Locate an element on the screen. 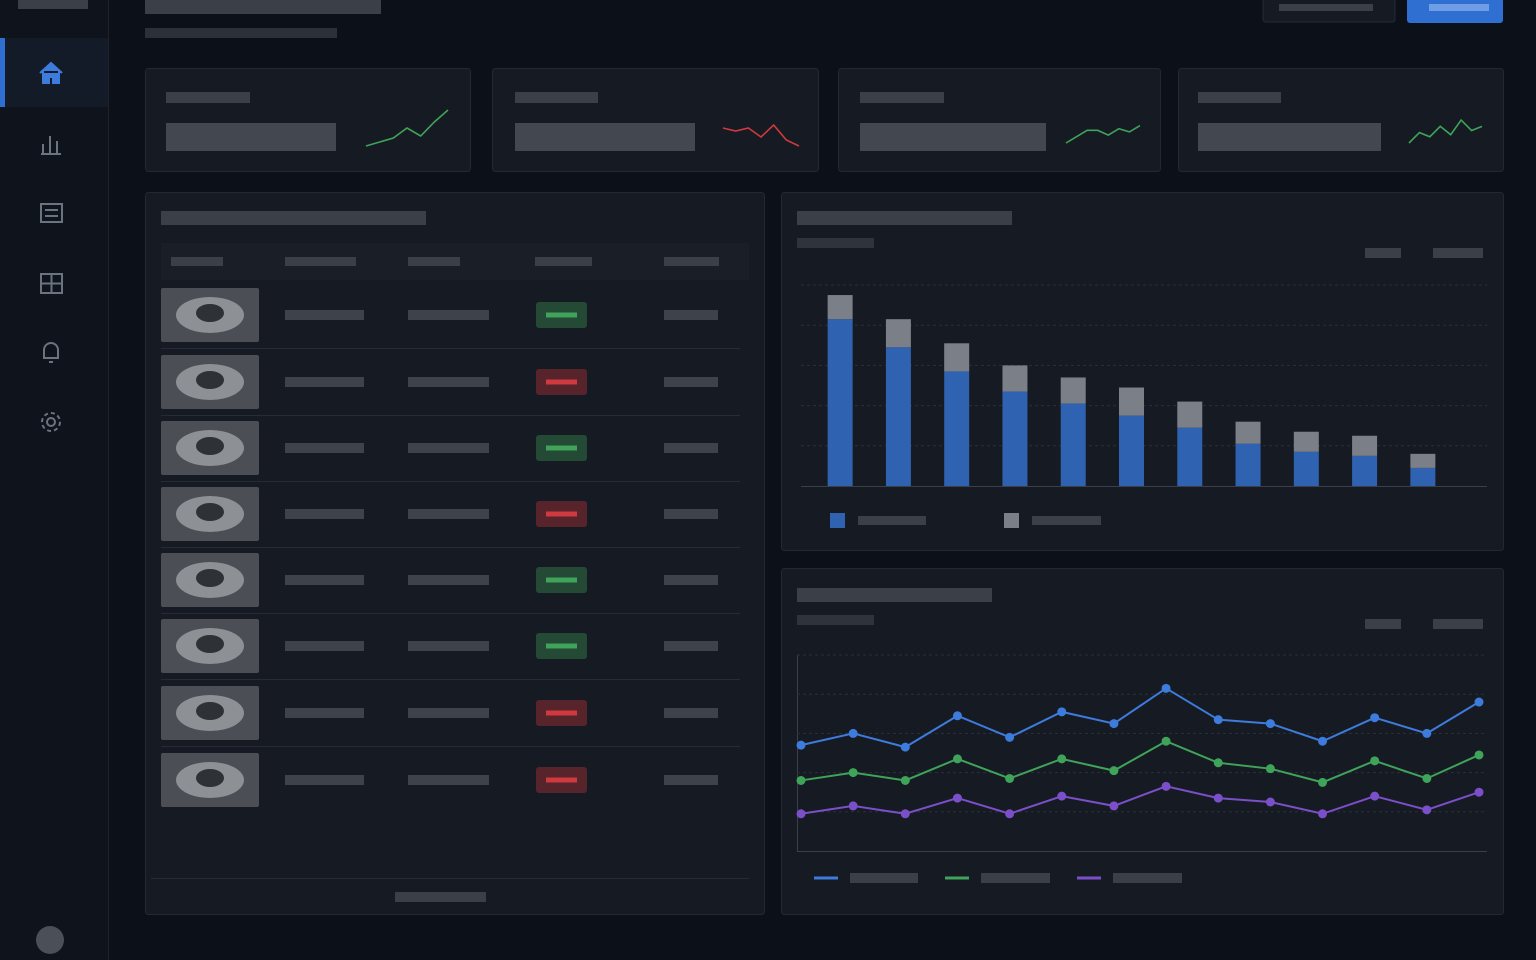 Image resolution: width=1536 pixels, height=960 pixels. grid-icon is located at coordinates (51, 283).